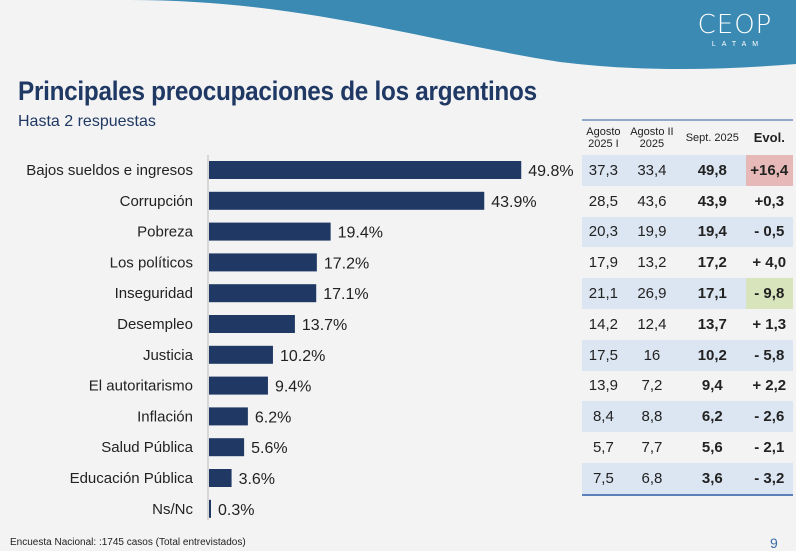  Describe the element at coordinates (687, 386) in the screenshot. I see `table-row: 13,9 7,2 9,4 + 2,2` at that location.